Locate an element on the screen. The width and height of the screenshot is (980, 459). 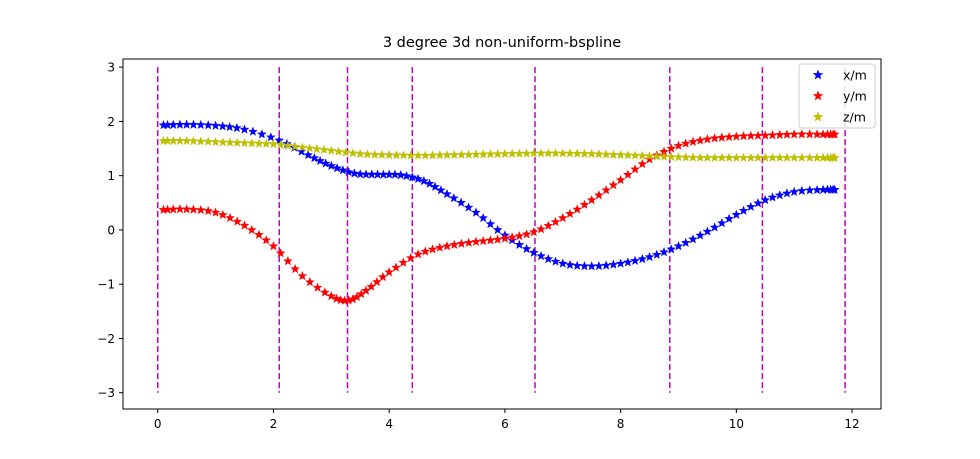
x-tick-label: 2 is located at coordinates (274, 424).